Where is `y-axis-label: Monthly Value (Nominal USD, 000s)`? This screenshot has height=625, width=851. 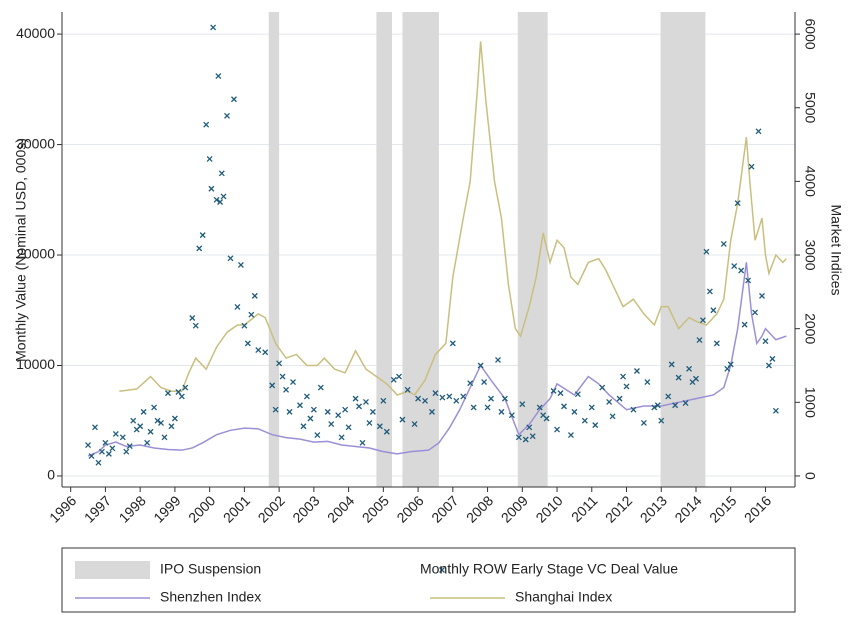
y-axis-label: Monthly Value (Nominal USD, 000s) is located at coordinates (21, 250).